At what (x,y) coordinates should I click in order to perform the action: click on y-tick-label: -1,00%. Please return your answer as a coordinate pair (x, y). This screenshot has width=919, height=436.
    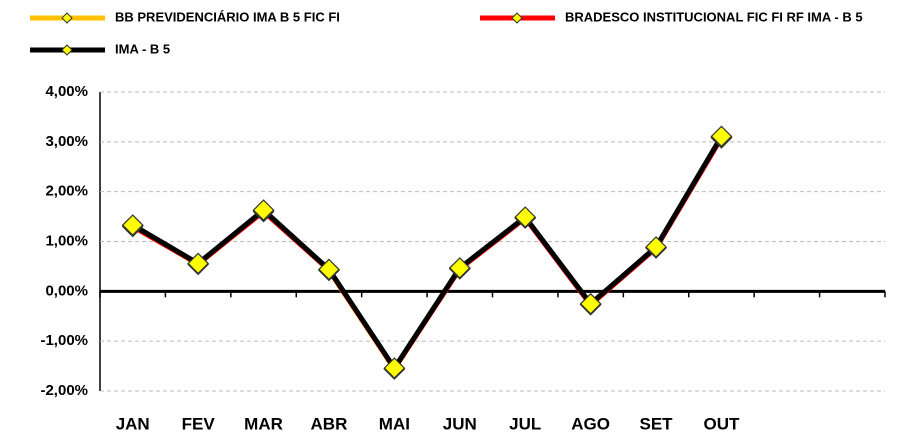
    Looking at the image, I should click on (64, 340).